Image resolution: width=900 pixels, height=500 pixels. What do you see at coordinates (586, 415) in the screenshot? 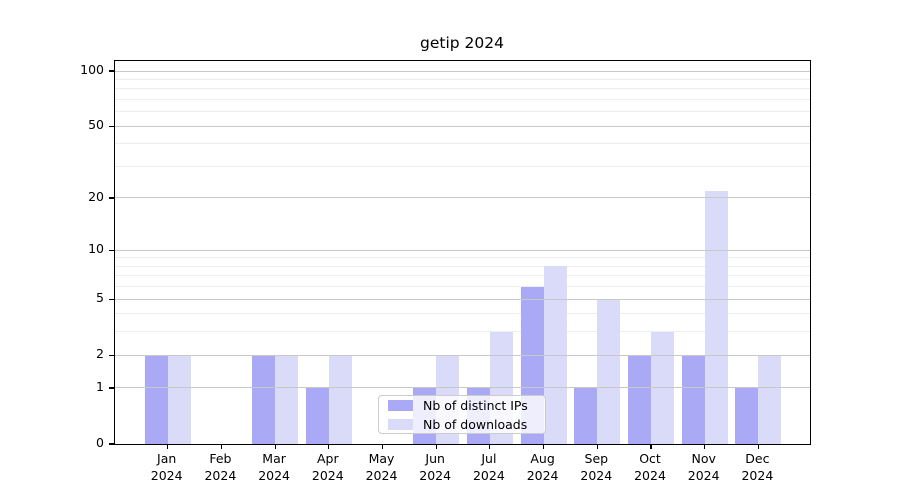
I see `bar-distinct-ips-Sep-2024` at bounding box center [586, 415].